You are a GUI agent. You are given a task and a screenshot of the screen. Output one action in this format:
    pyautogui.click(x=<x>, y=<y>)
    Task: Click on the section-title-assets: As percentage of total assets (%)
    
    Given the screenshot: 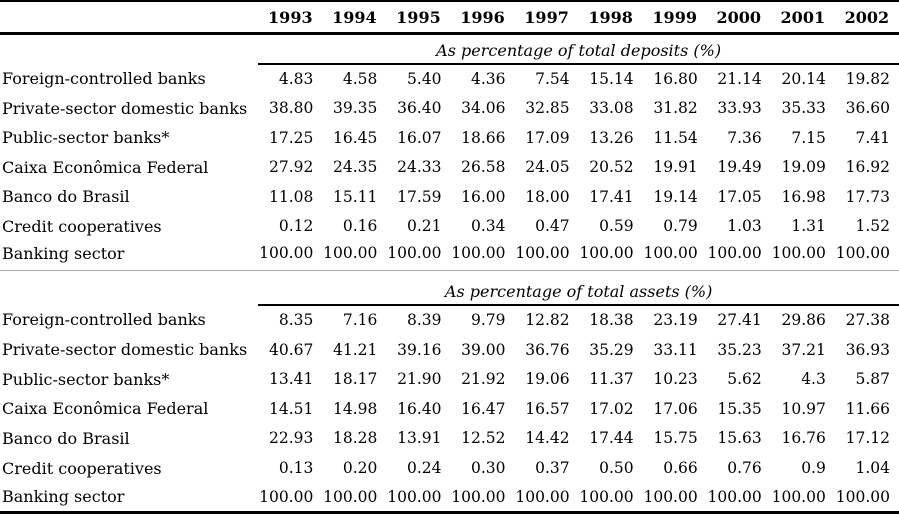 What is the action you would take?
    pyautogui.click(x=578, y=288)
    